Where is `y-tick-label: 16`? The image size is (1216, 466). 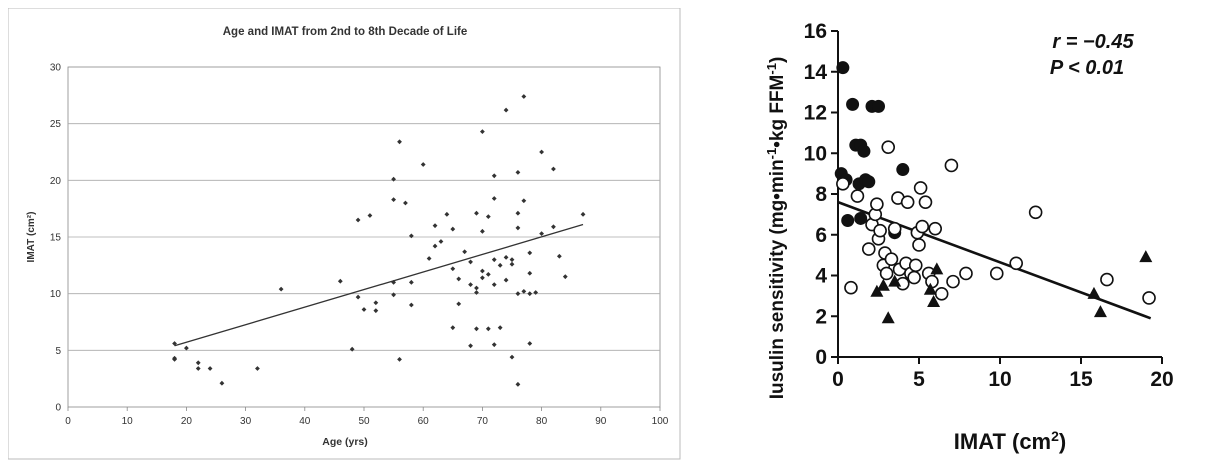
y-tick-label: 16 is located at coordinates (815, 31).